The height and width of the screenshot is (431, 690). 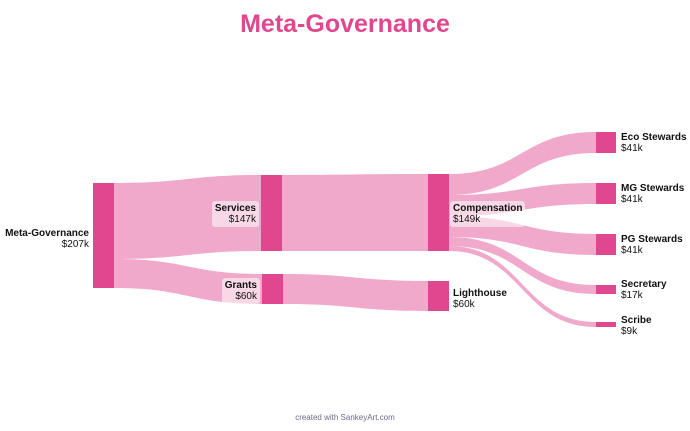 I want to click on label-value: $17k, so click(x=632, y=295).